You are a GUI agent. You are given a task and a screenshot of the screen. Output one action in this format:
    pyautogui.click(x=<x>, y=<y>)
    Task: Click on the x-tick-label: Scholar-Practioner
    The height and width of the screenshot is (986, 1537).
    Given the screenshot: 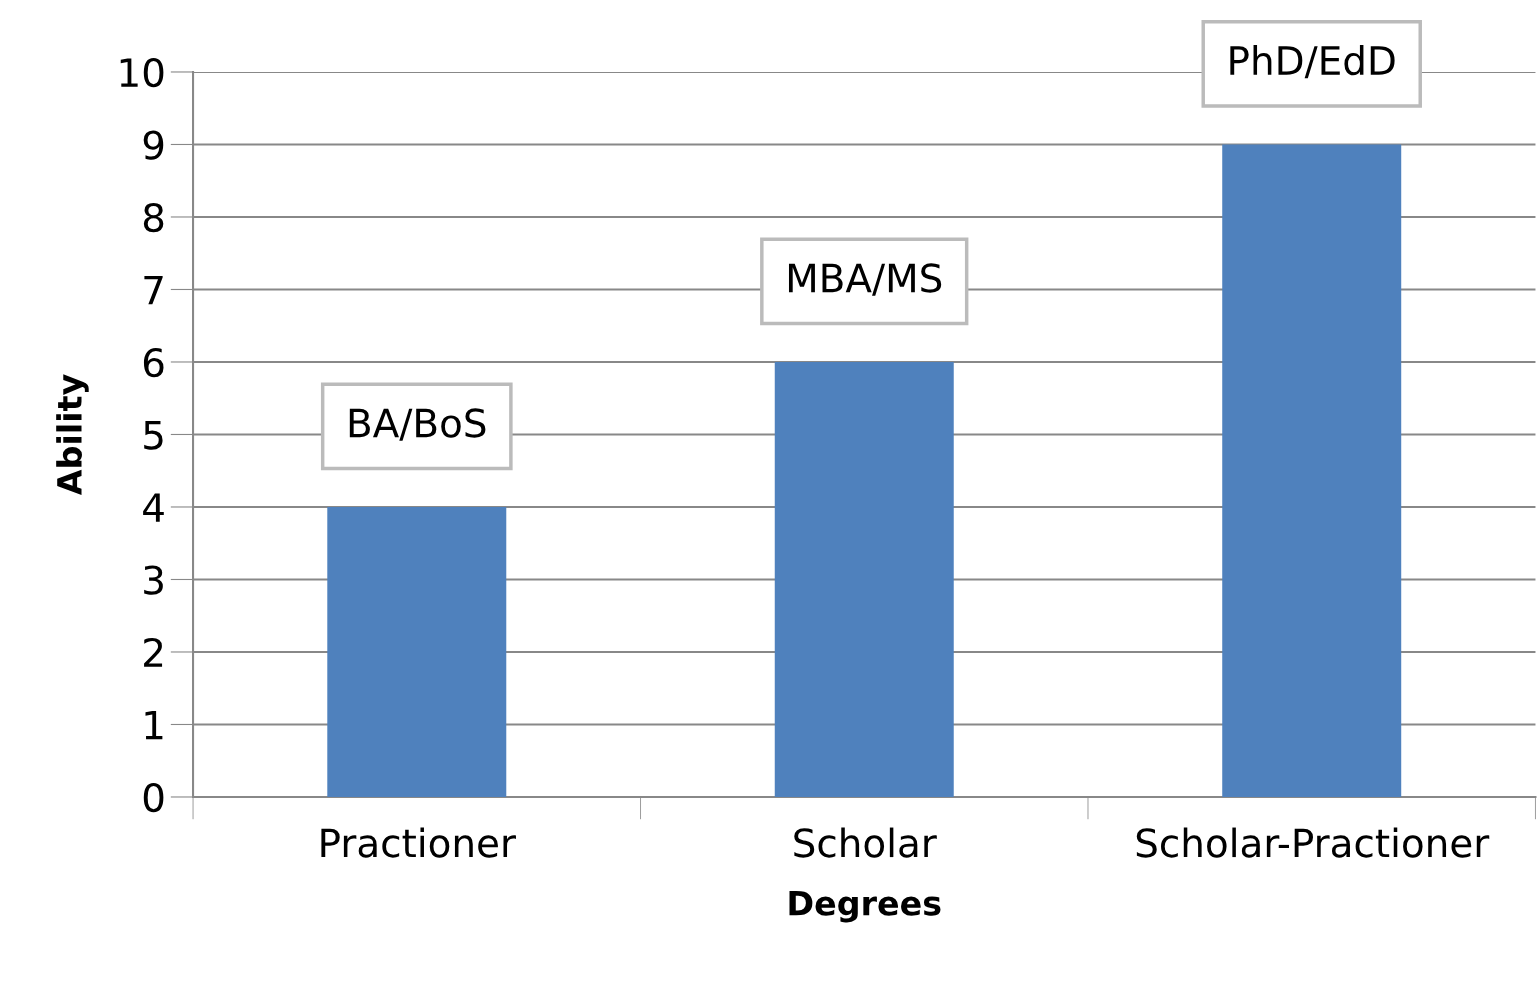 What is the action you would take?
    pyautogui.click(x=1313, y=842)
    